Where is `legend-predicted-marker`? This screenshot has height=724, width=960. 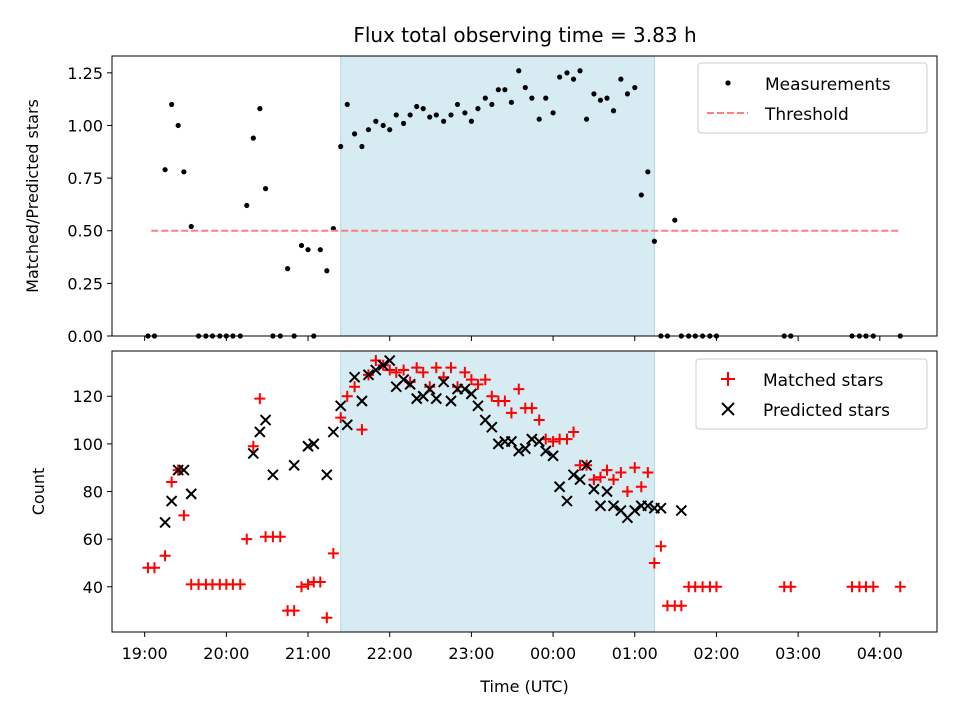 legend-predicted-marker is located at coordinates (728, 409).